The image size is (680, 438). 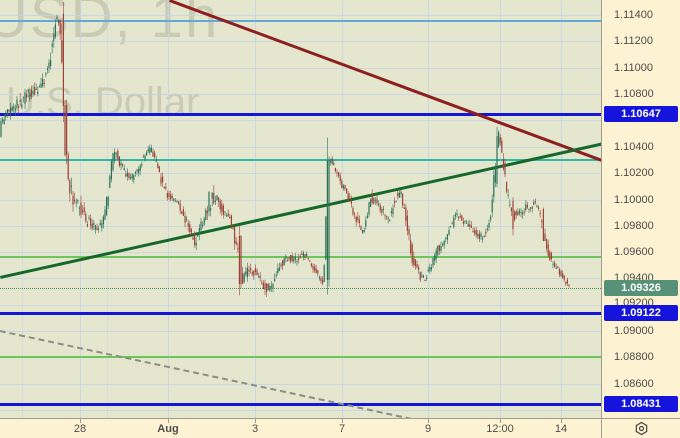 What do you see at coordinates (634, 147) in the screenshot?
I see `y-axis-label: 1.10400` at bounding box center [634, 147].